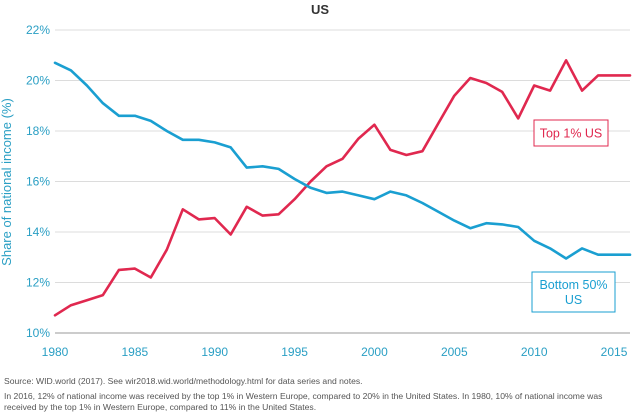  Describe the element at coordinates (214, 352) in the screenshot. I see `x-tick-label: 1990` at that location.